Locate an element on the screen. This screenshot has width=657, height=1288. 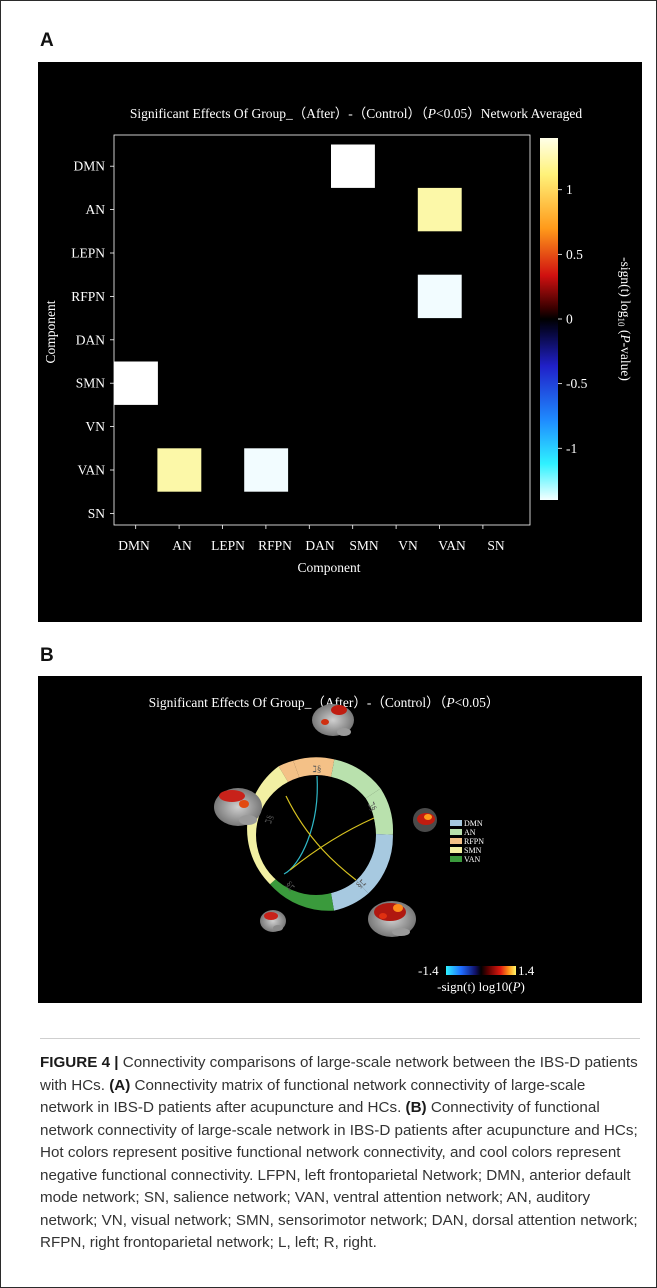
legend-label-an: AN is located at coordinates (470, 832).